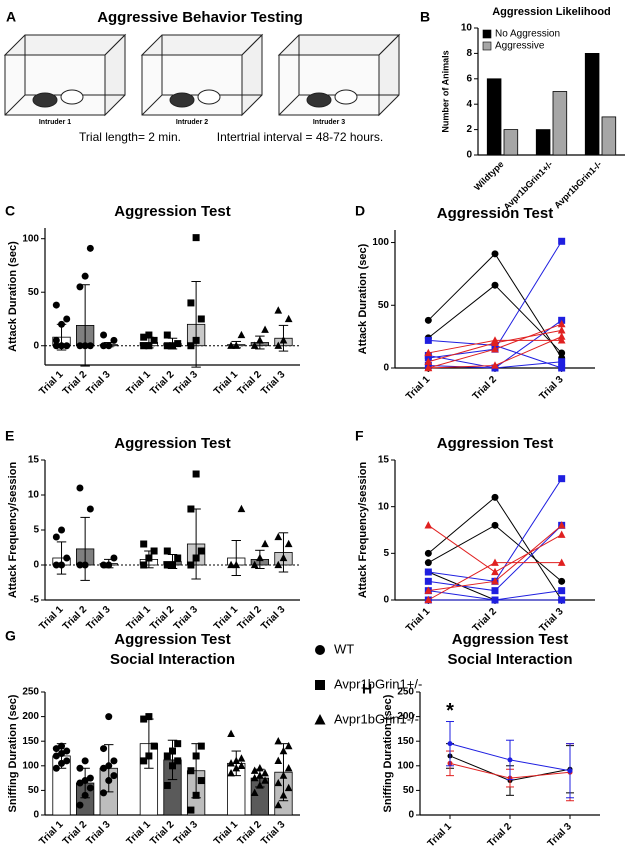 The height and width of the screenshot is (850, 631). I want to click on y-tick-label: 50, so click(34, 292).